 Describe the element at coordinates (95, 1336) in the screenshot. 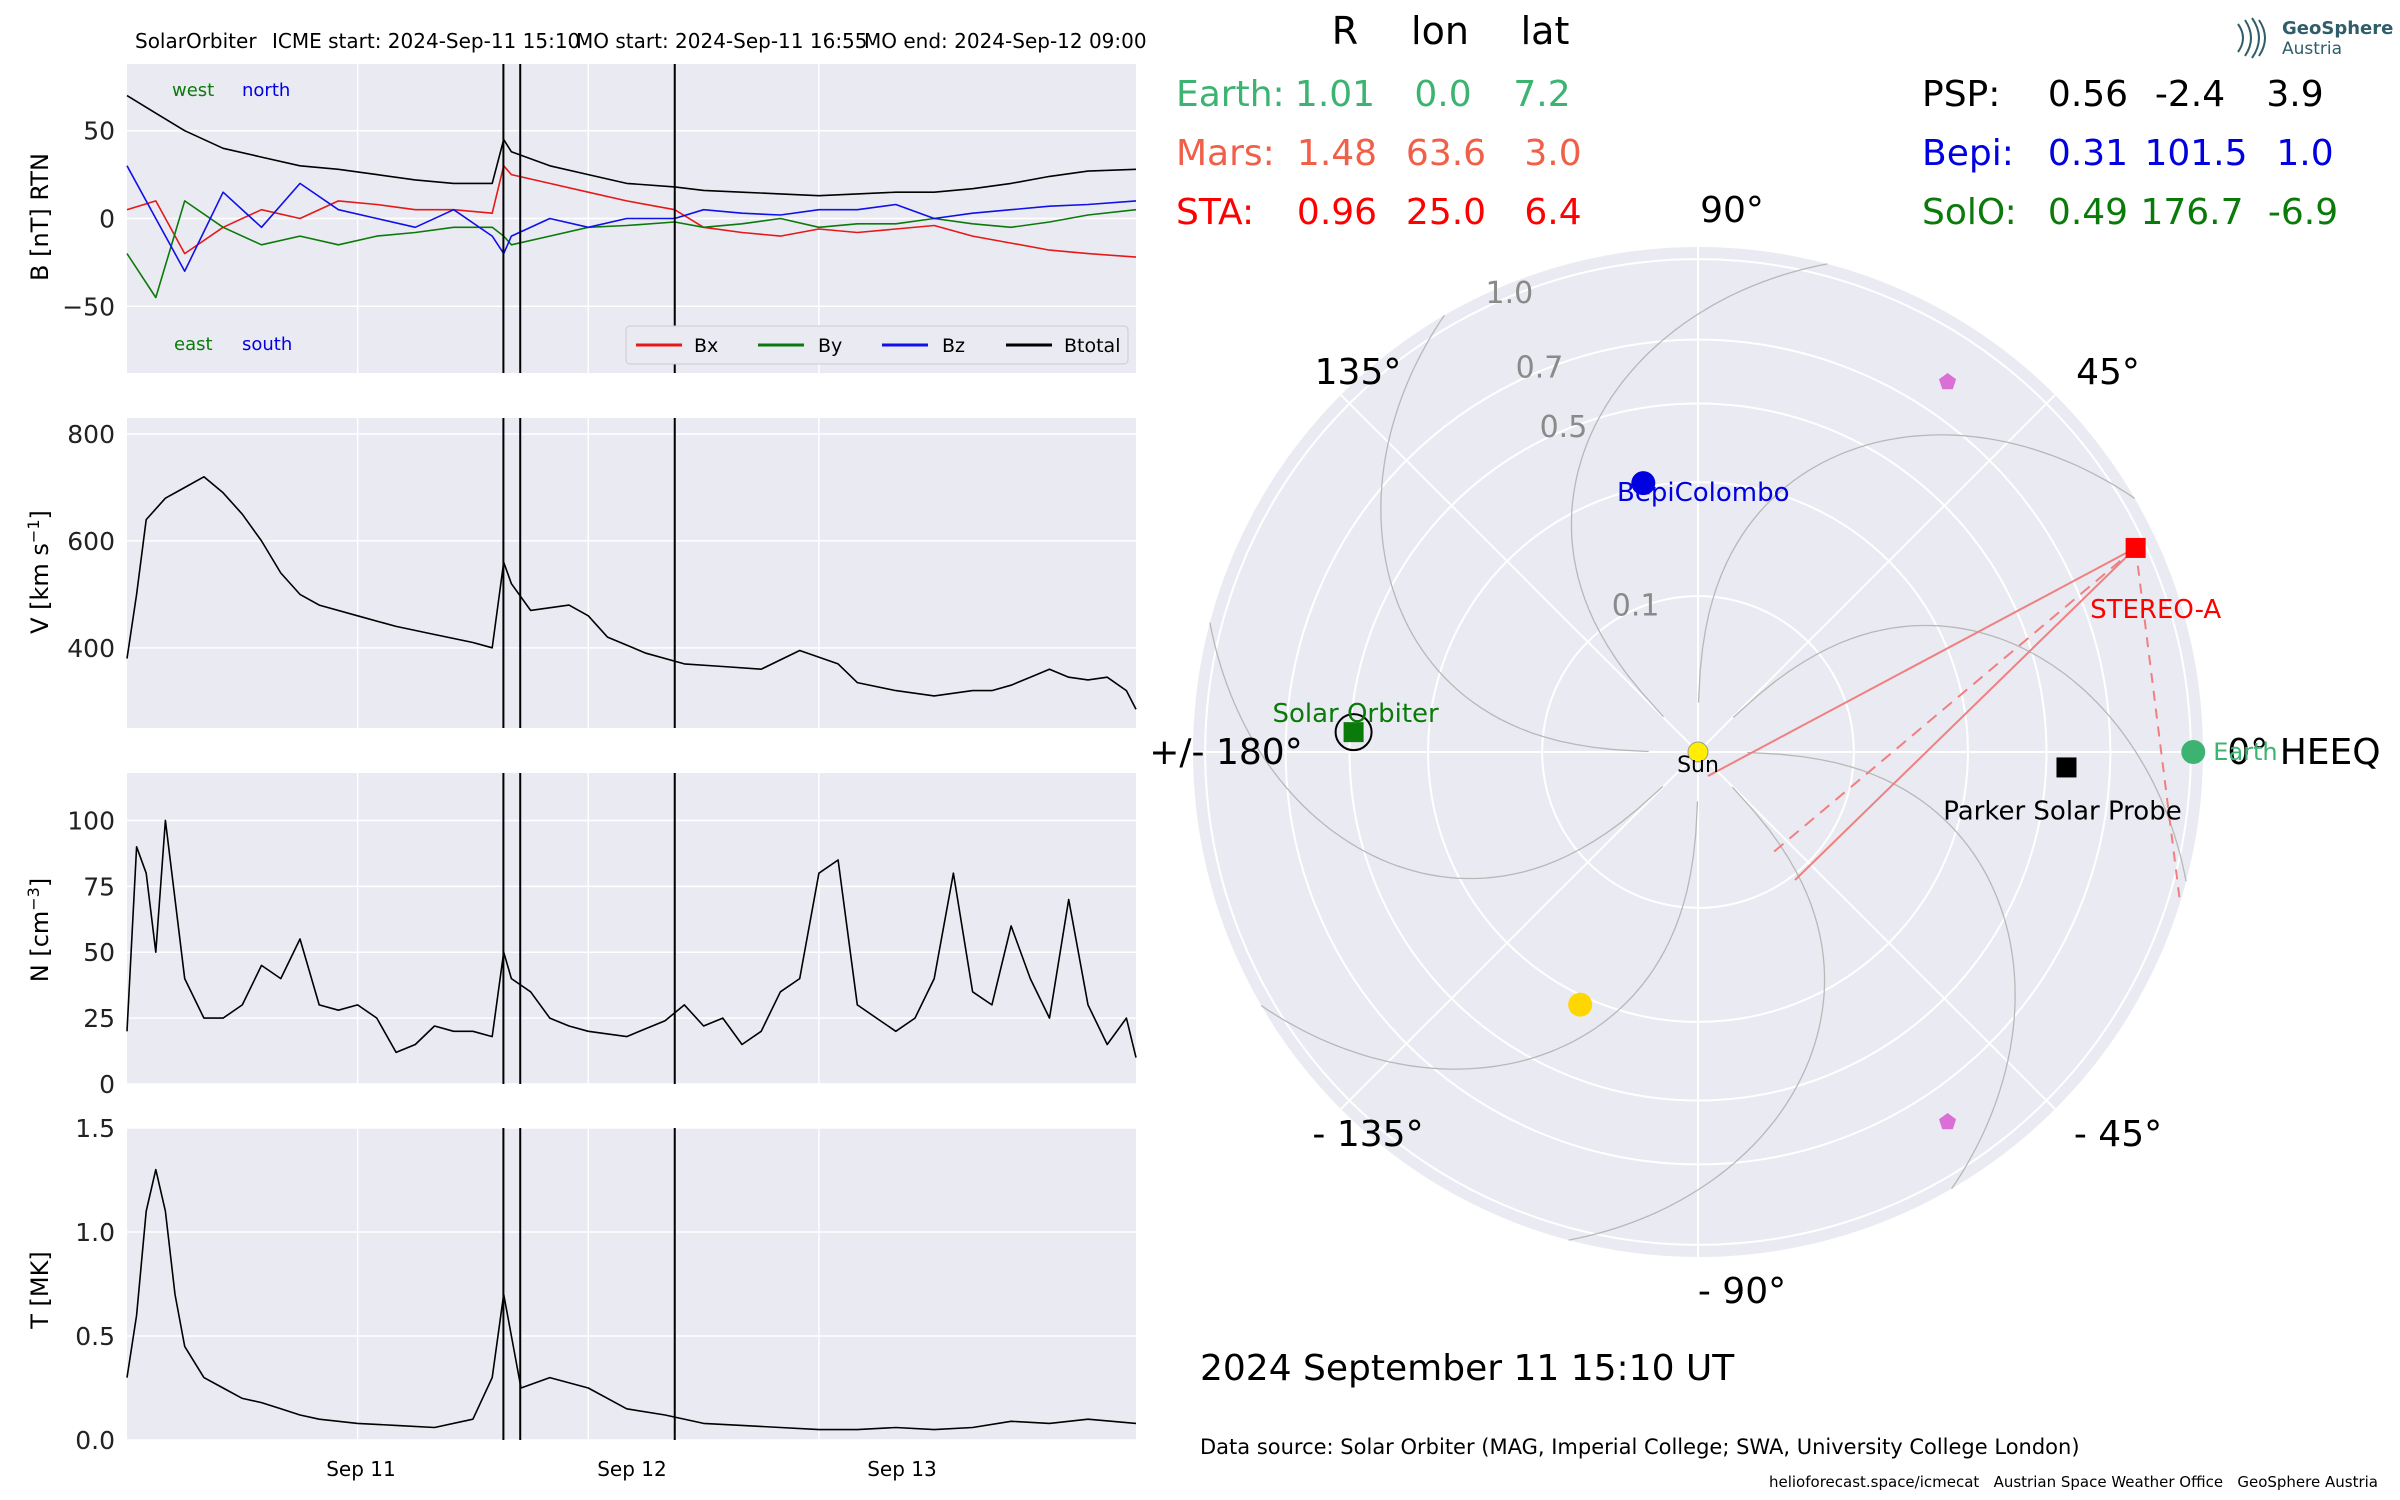

I see `y-tick-label: 0.5` at that location.